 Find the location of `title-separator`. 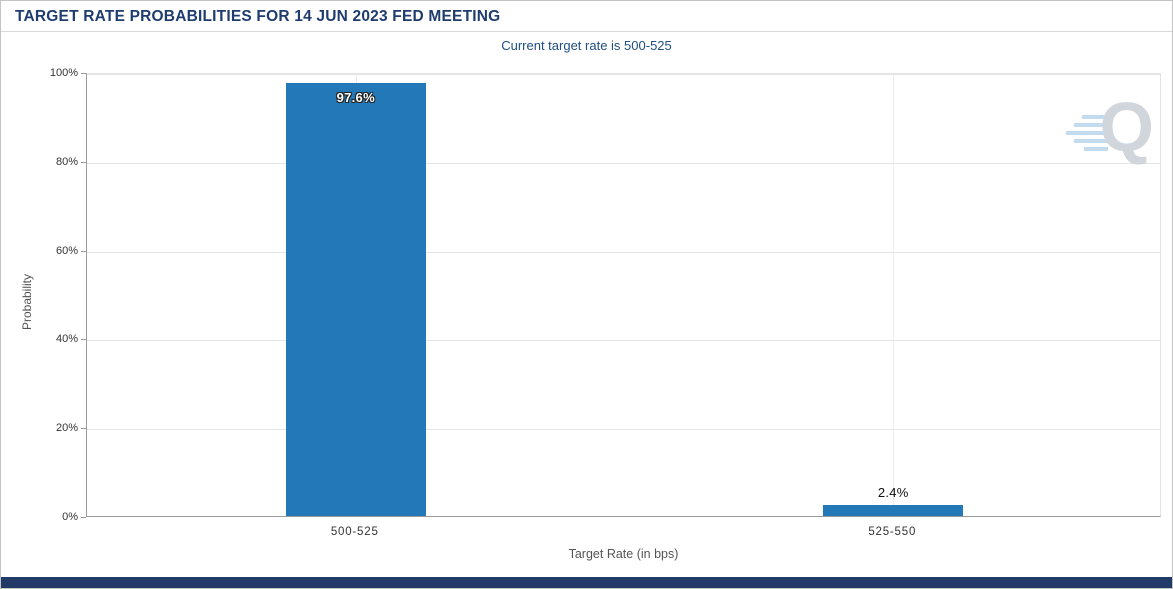

title-separator is located at coordinates (586, 31).